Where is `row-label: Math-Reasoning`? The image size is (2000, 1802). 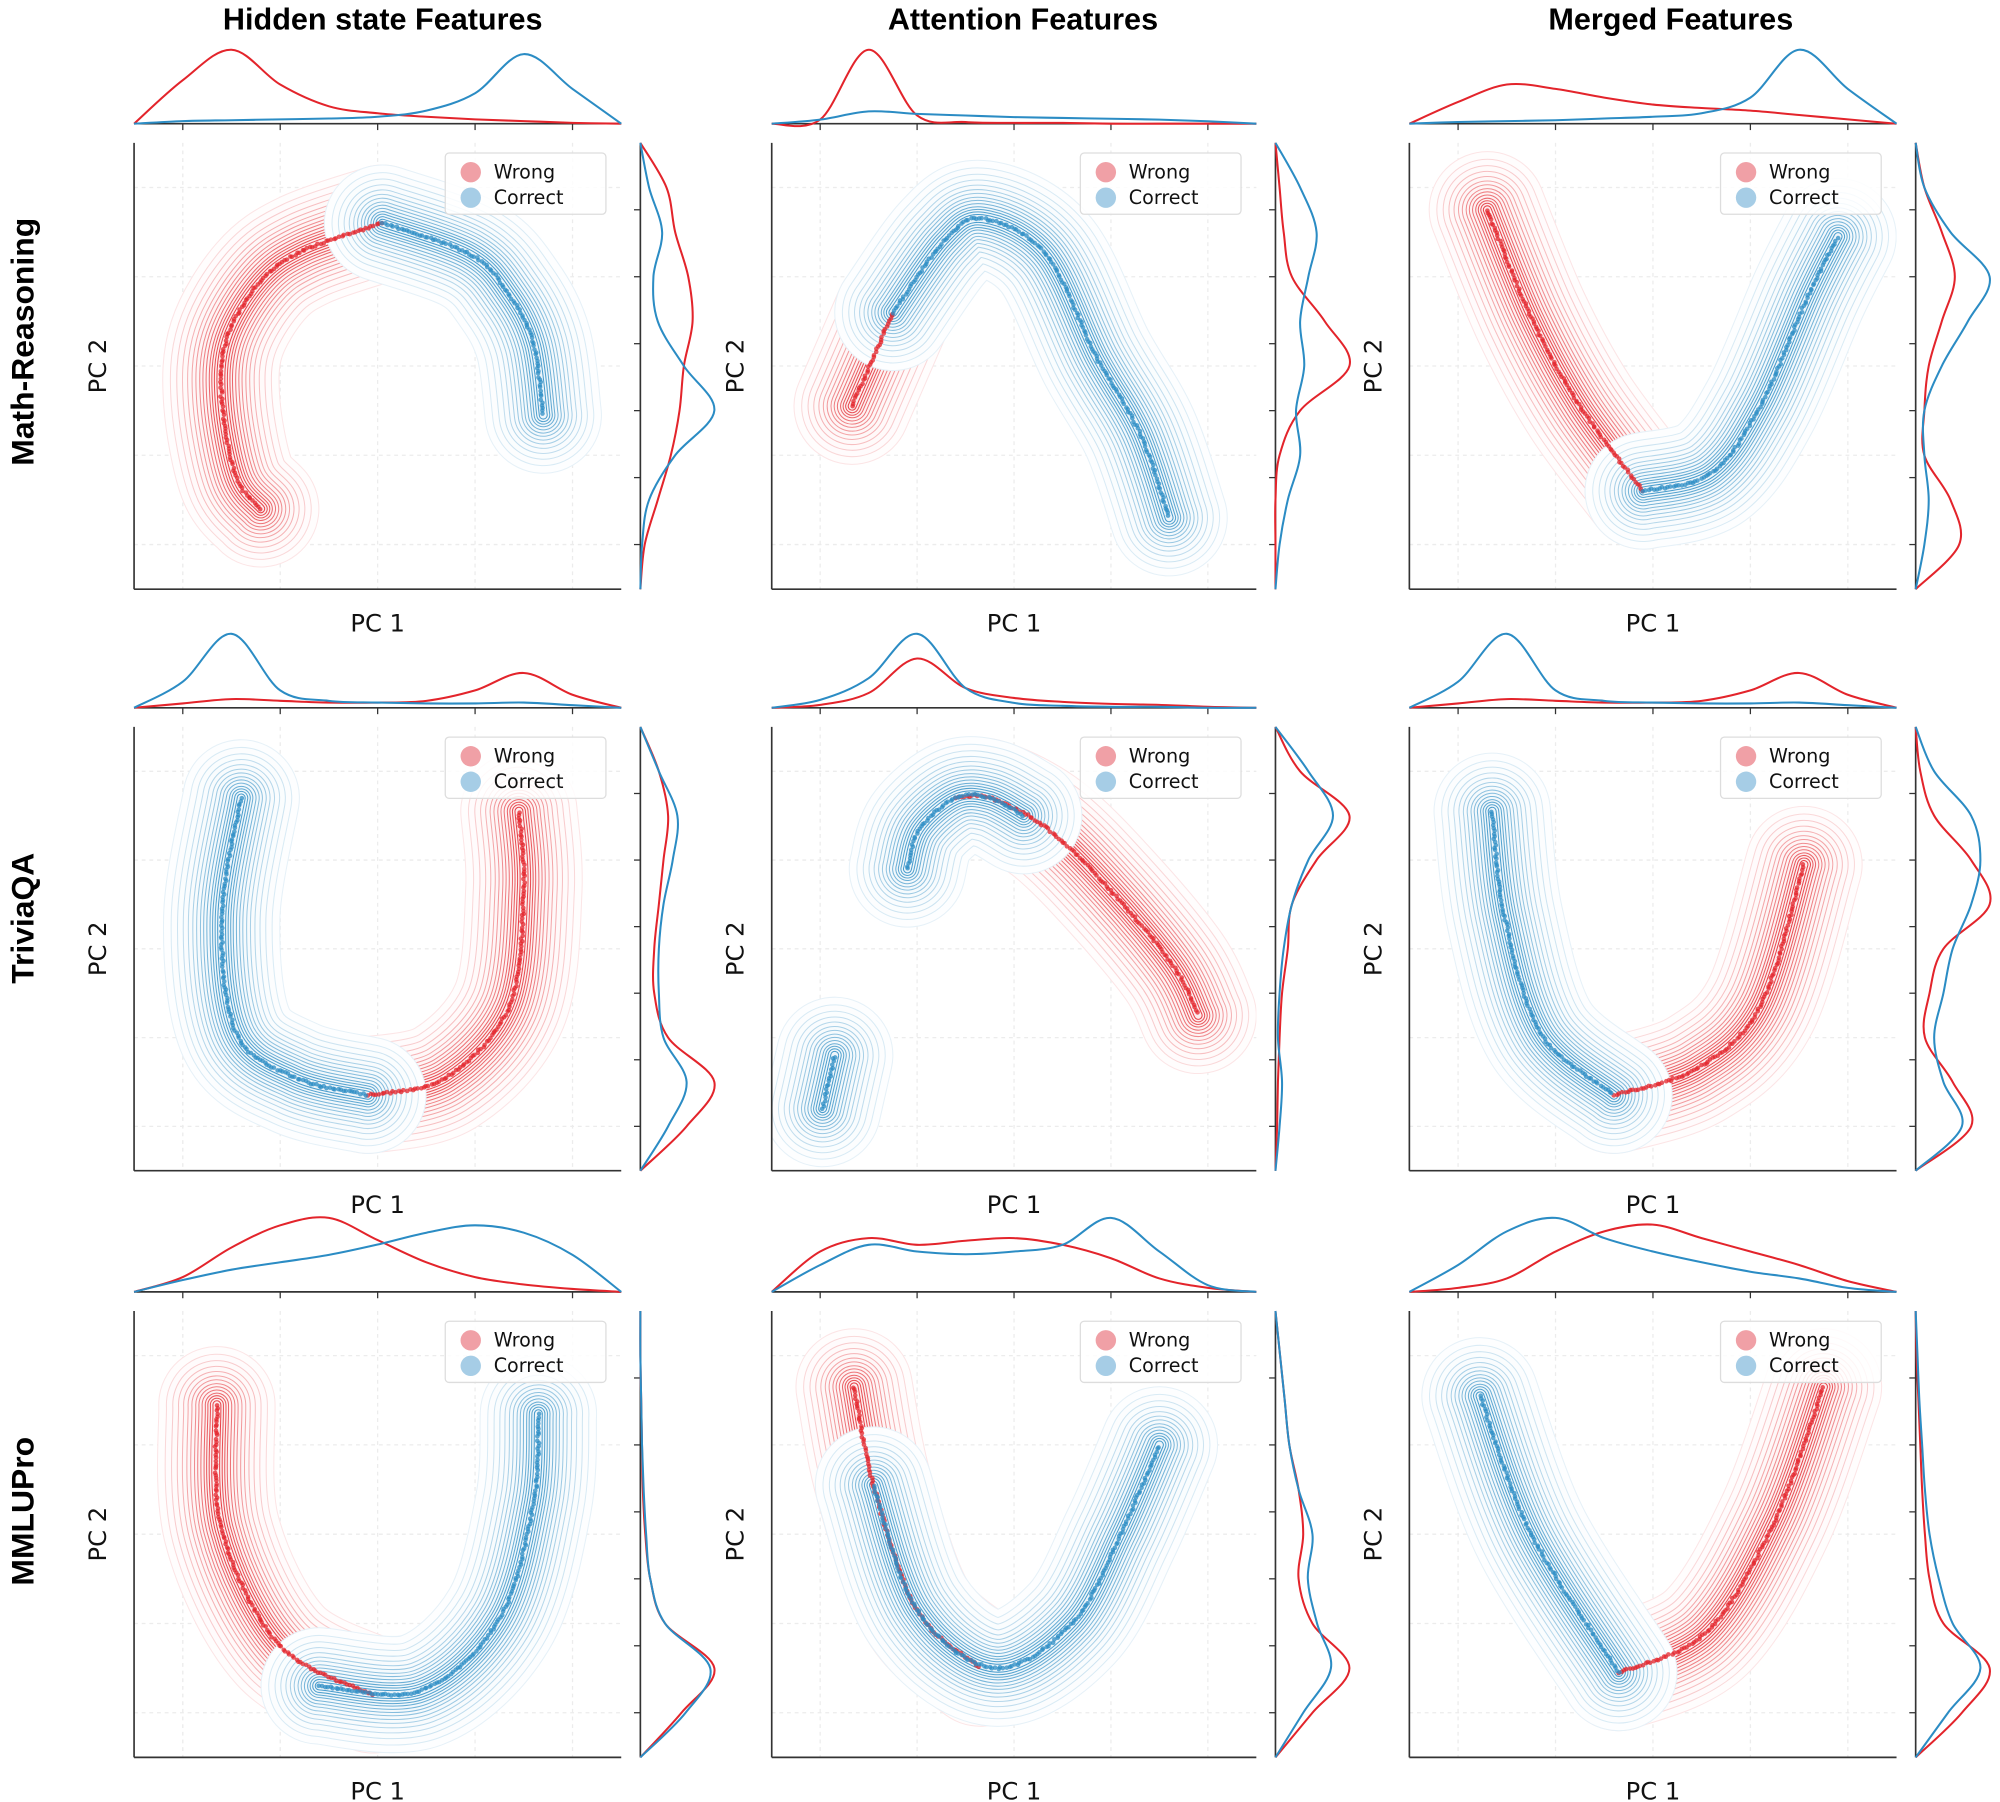 row-label: Math-Reasoning is located at coordinates (22, 342).